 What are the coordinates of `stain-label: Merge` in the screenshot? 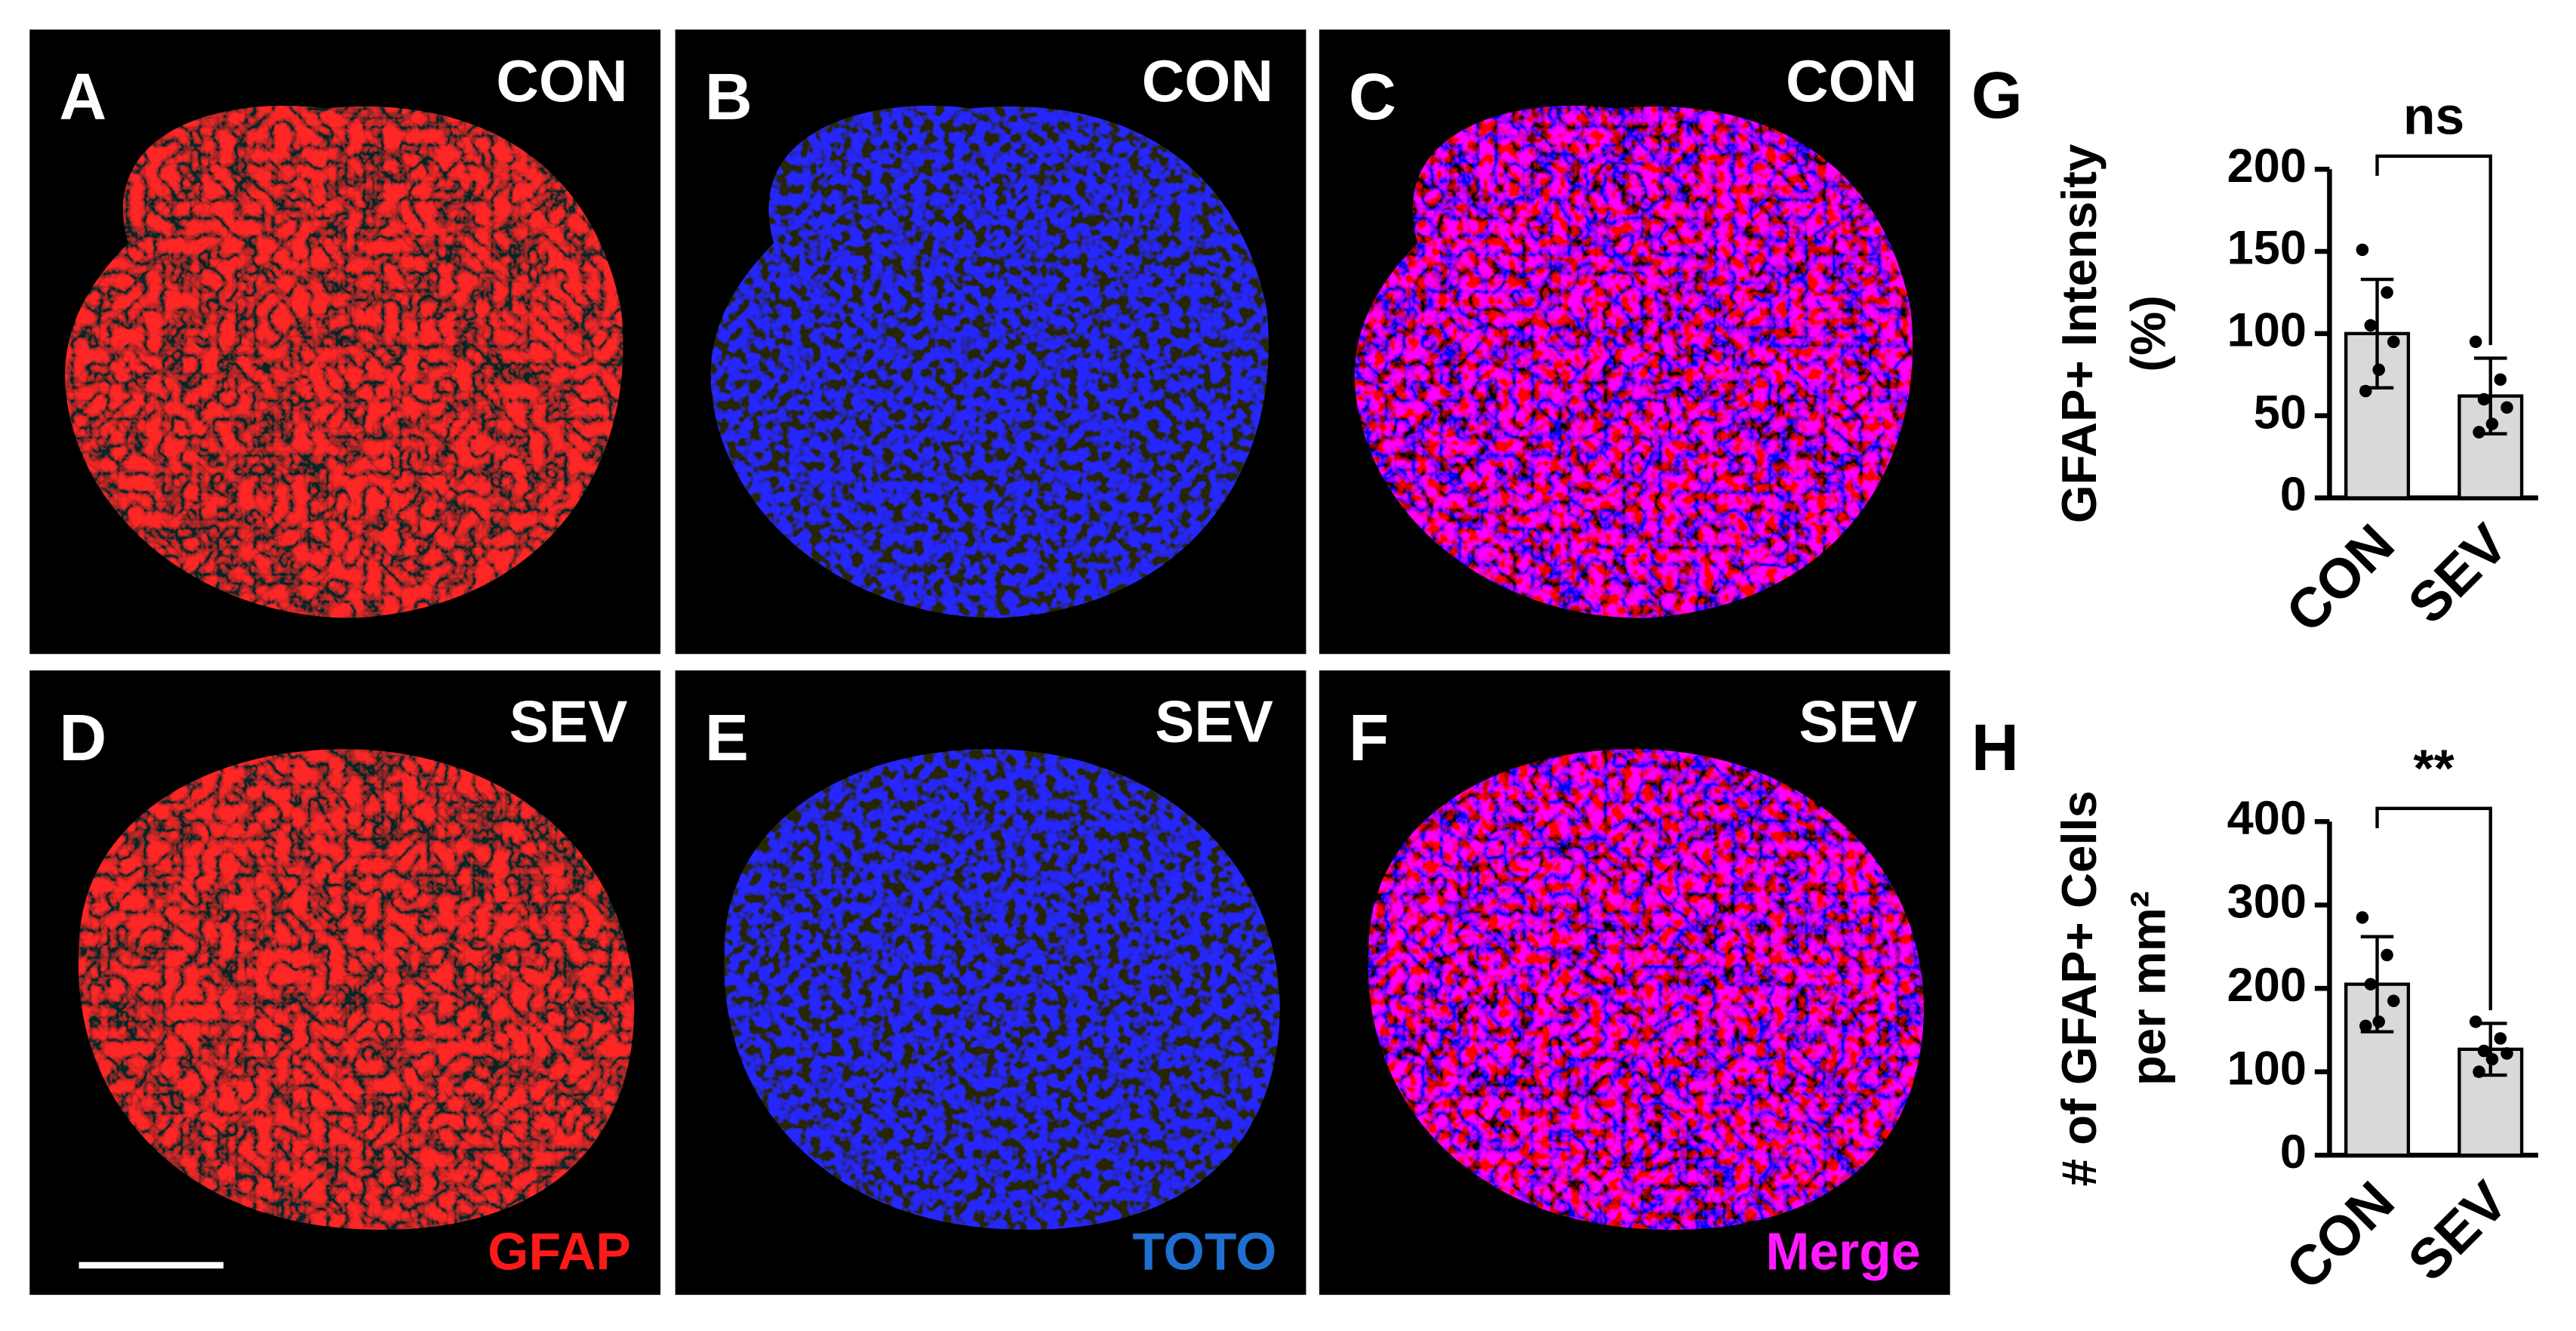 It's located at (1842, 1251).